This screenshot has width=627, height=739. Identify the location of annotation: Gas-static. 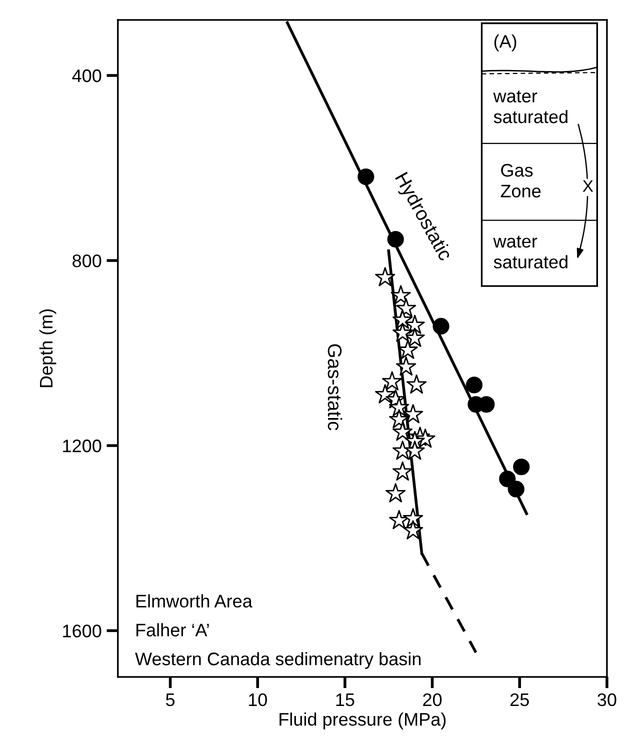
(335, 387).